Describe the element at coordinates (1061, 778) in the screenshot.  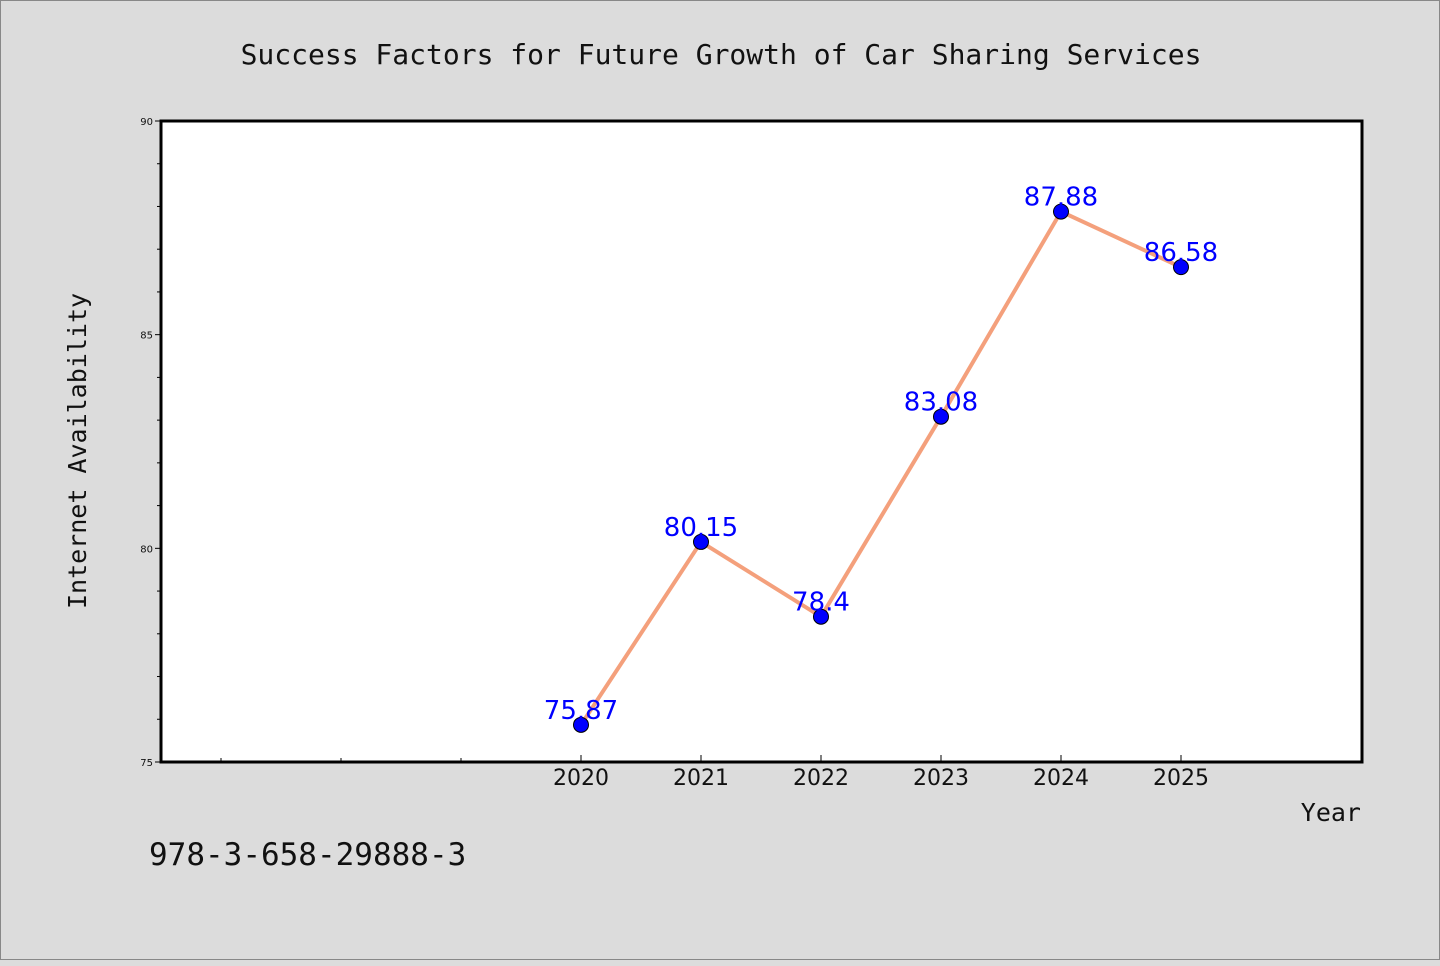
I see `x-tick-label: 2024` at that location.